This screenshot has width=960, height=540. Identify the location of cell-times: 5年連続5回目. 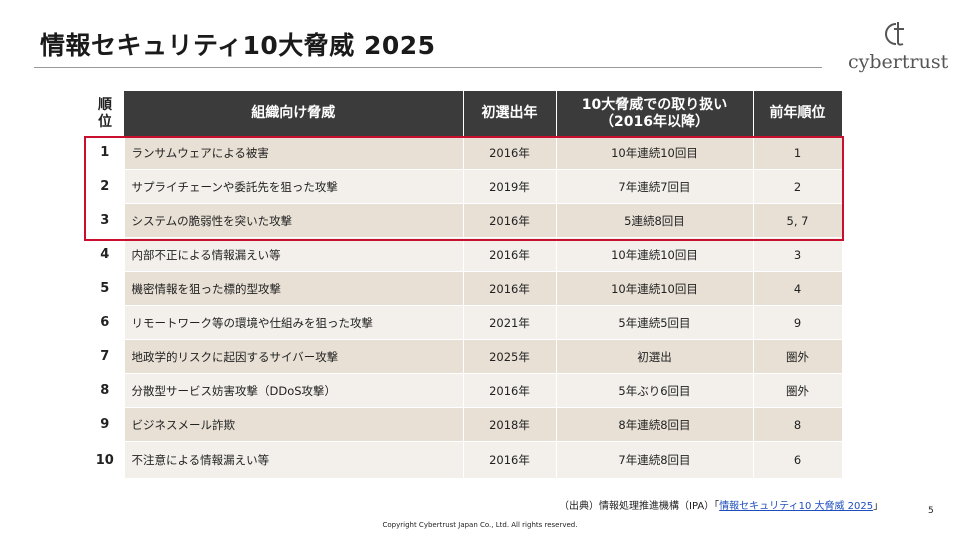
(655, 322).